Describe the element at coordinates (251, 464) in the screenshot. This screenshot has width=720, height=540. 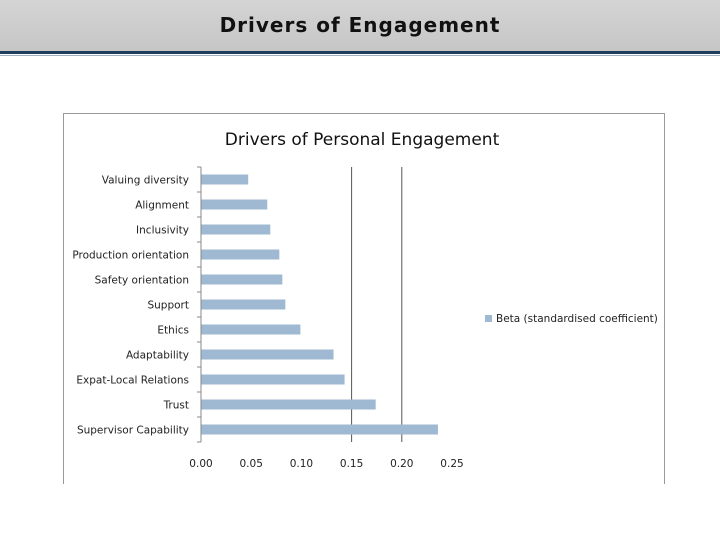
I see `x-tick-label-1: 0.05` at that location.